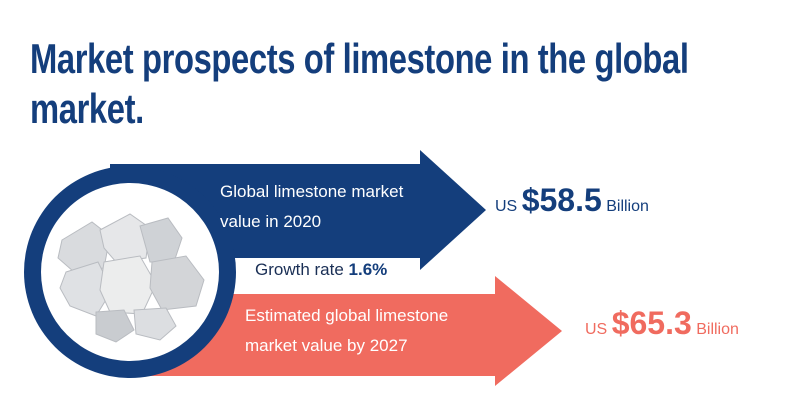  I want to click on growth-rate: Growth rate 1.6%, so click(321, 269).